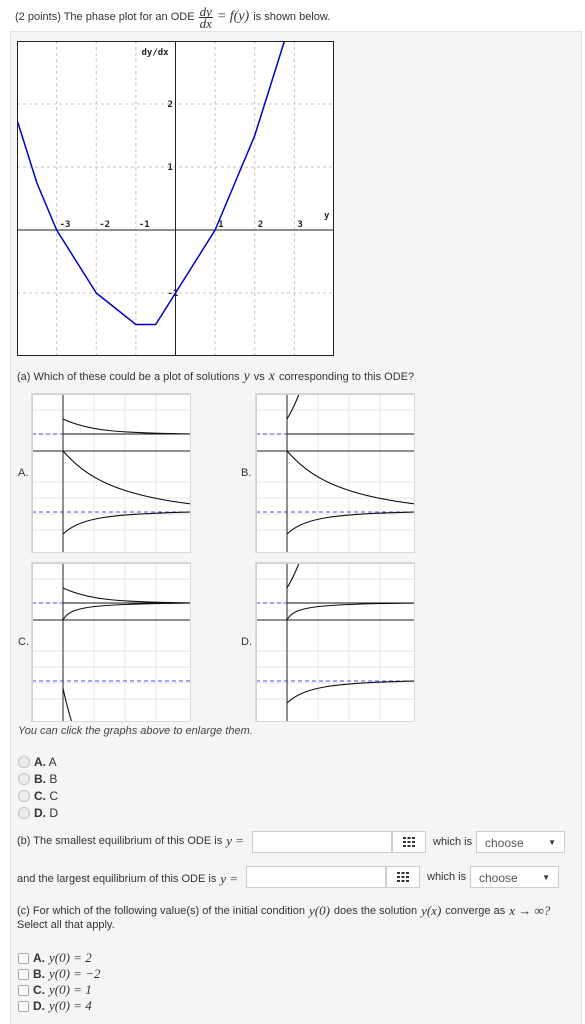 The width and height of the screenshot is (585, 1024). Describe the element at coordinates (24, 779) in the screenshot. I see `radio-b` at that location.